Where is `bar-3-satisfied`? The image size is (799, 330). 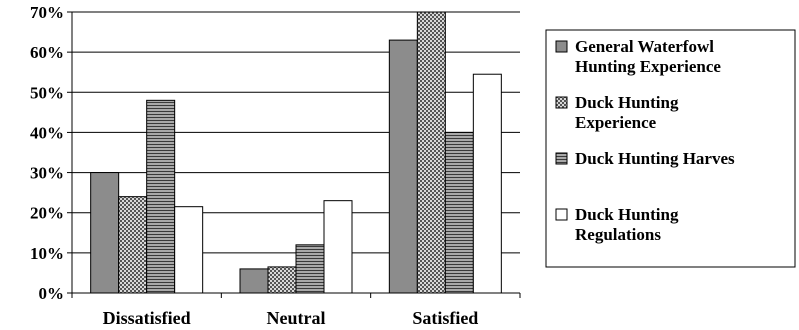
bar-3-satisfied is located at coordinates (459, 212).